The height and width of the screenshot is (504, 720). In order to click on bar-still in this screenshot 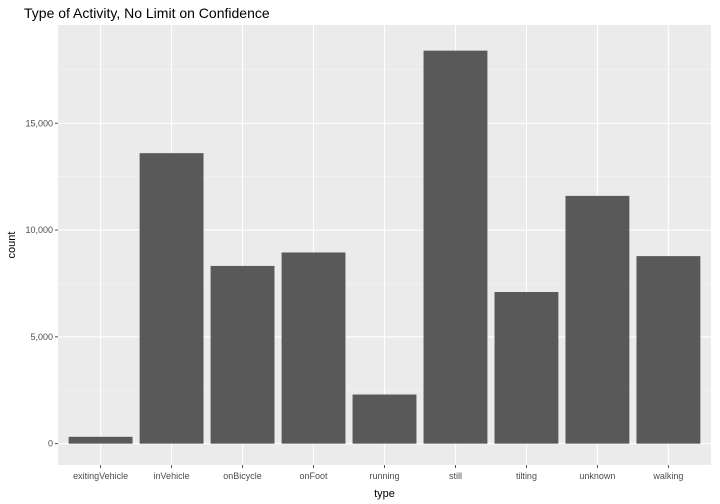, I will do `click(455, 247)`.